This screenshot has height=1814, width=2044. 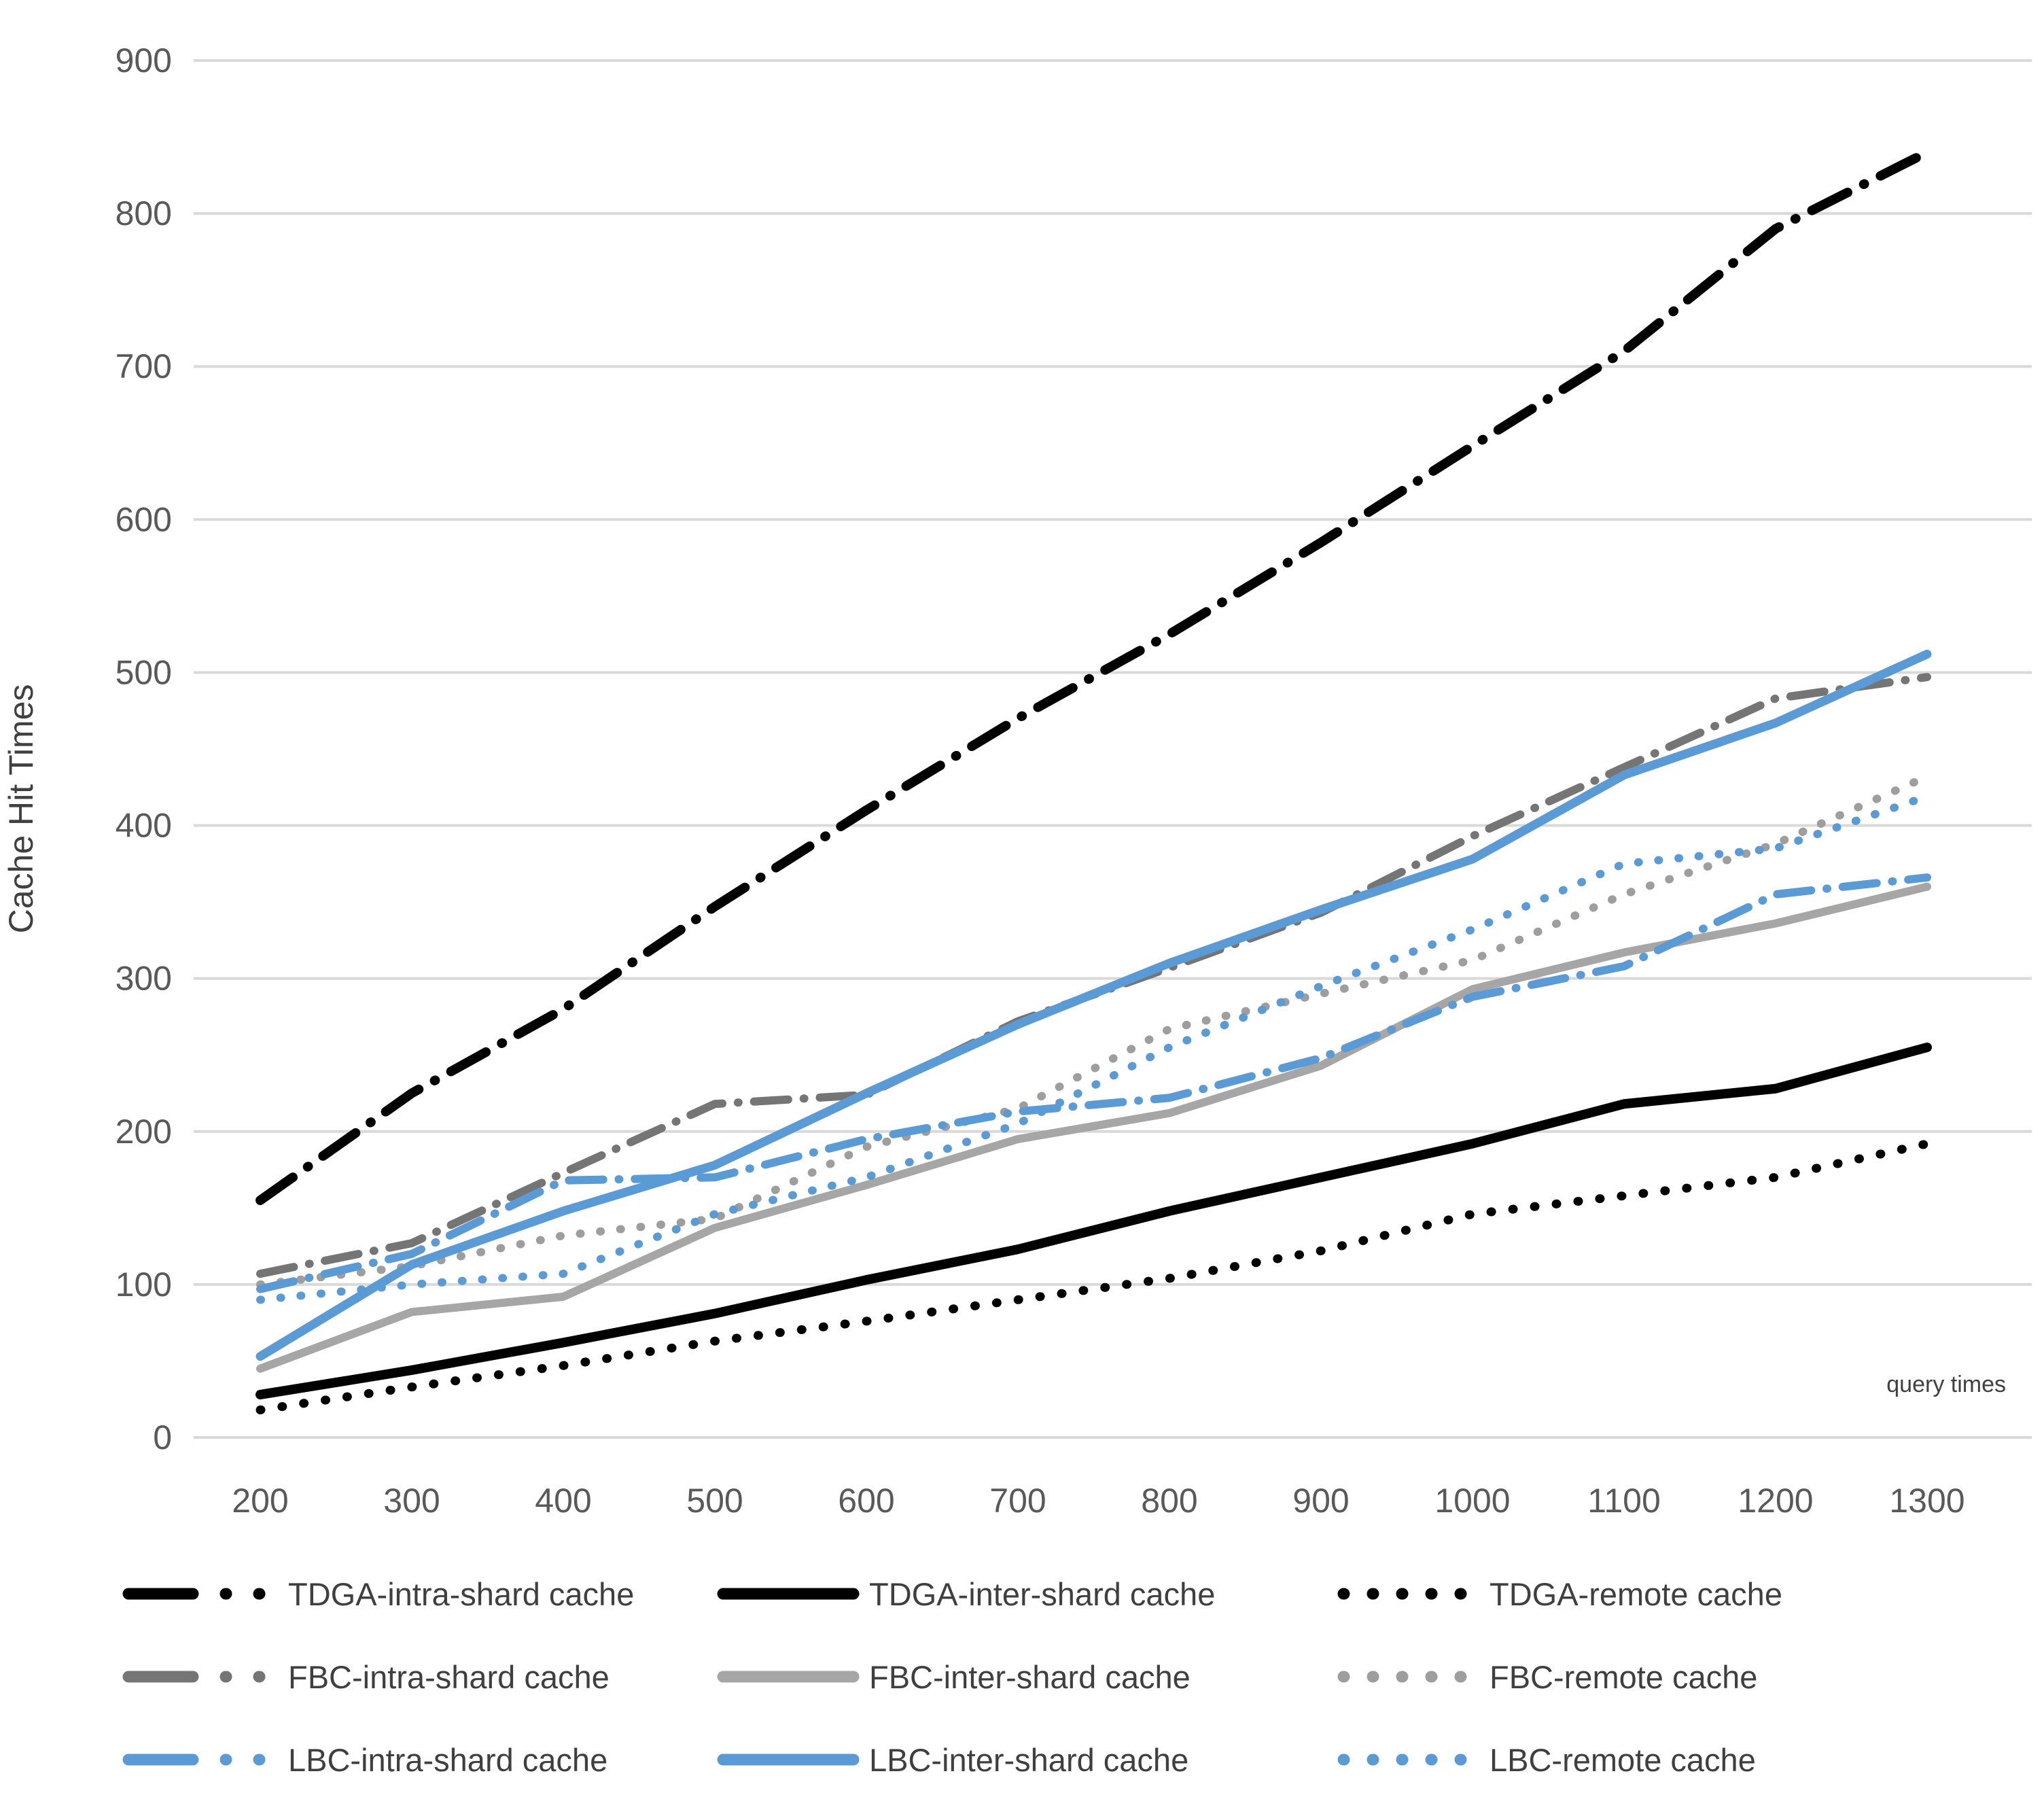 I want to click on x-tick-label: 700, so click(x=1017, y=1501).